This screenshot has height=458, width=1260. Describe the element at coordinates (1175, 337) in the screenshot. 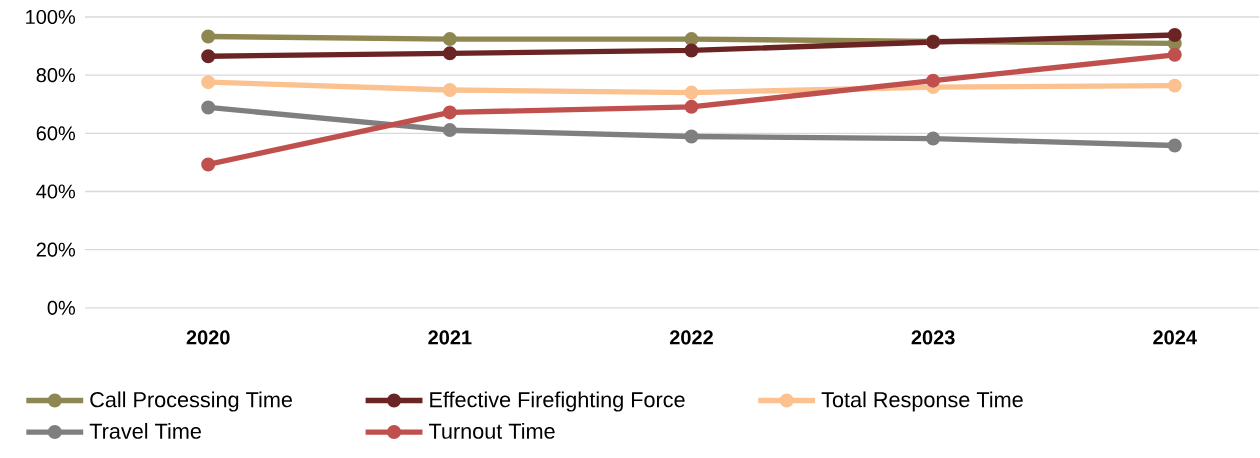

I see `x-tick-label: 2024` at that location.